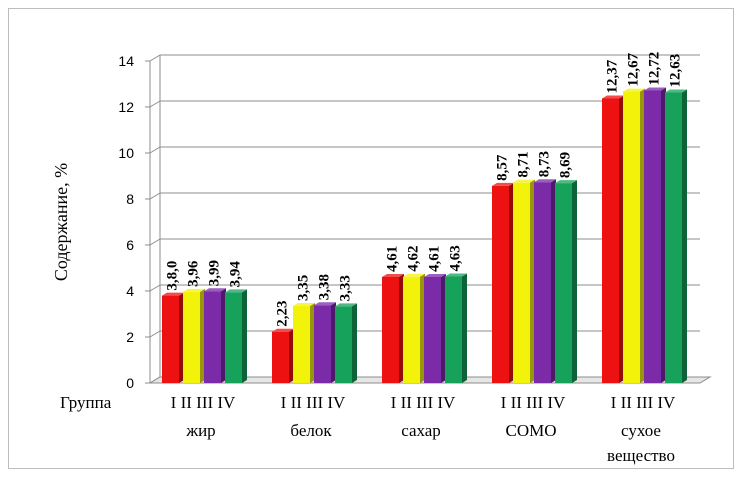  I want to click on y-tick-label: 0, so click(130, 383).